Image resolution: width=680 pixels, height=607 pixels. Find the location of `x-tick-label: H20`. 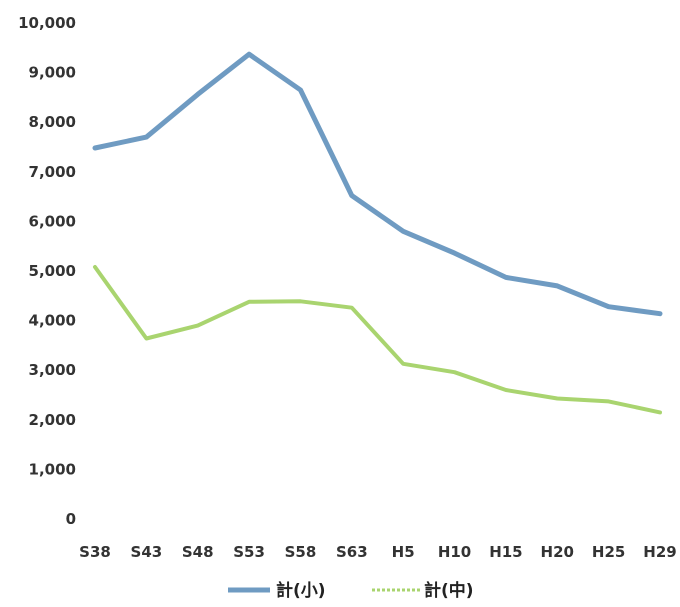

x-tick-label: H20 is located at coordinates (557, 552).